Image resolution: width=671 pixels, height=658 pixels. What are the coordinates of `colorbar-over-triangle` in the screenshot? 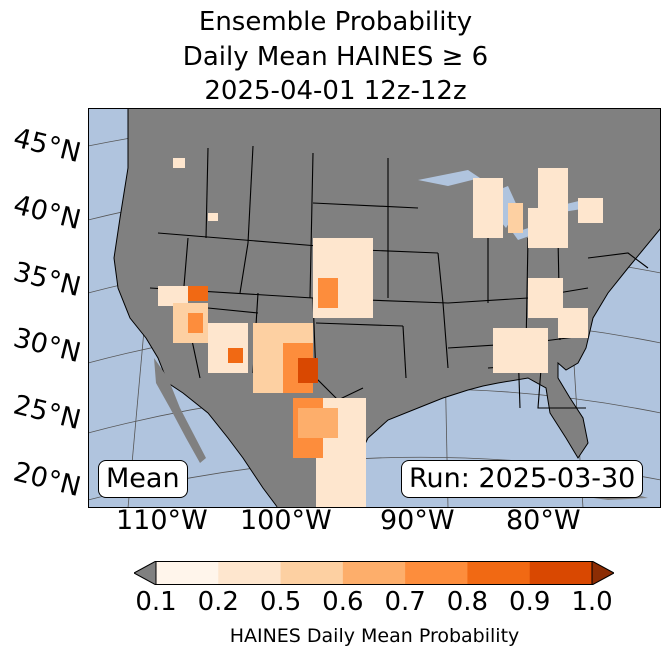 It's located at (602, 573).